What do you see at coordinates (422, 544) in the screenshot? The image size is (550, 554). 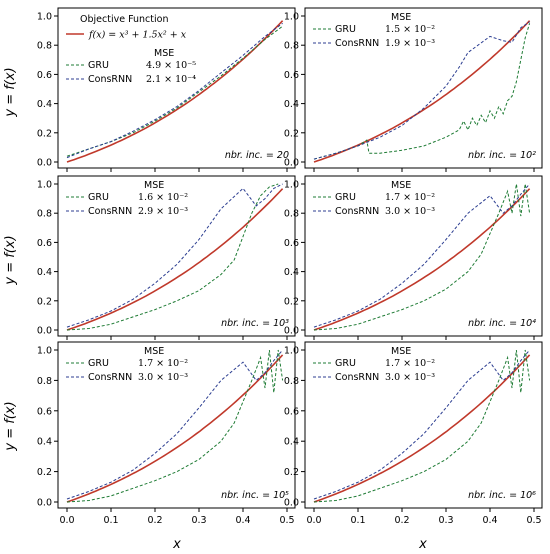 I see `x-axis-title-right: x` at bounding box center [422, 544].